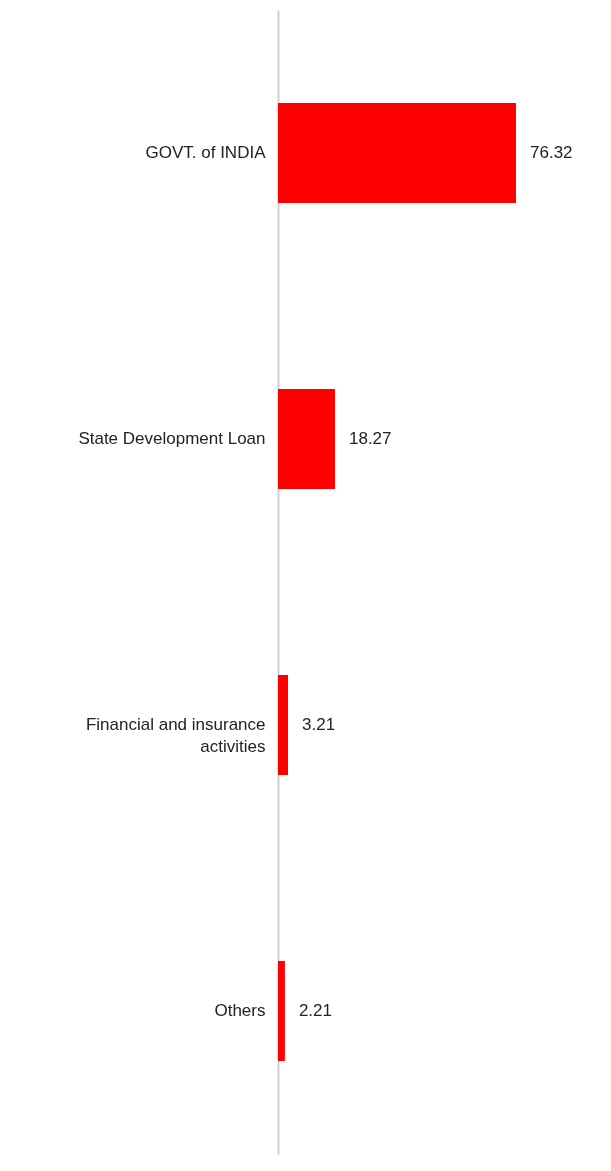 This screenshot has width=611, height=1171. What do you see at coordinates (175, 735) in the screenshot?
I see `y-tick-label: Financial and insurance activities` at bounding box center [175, 735].